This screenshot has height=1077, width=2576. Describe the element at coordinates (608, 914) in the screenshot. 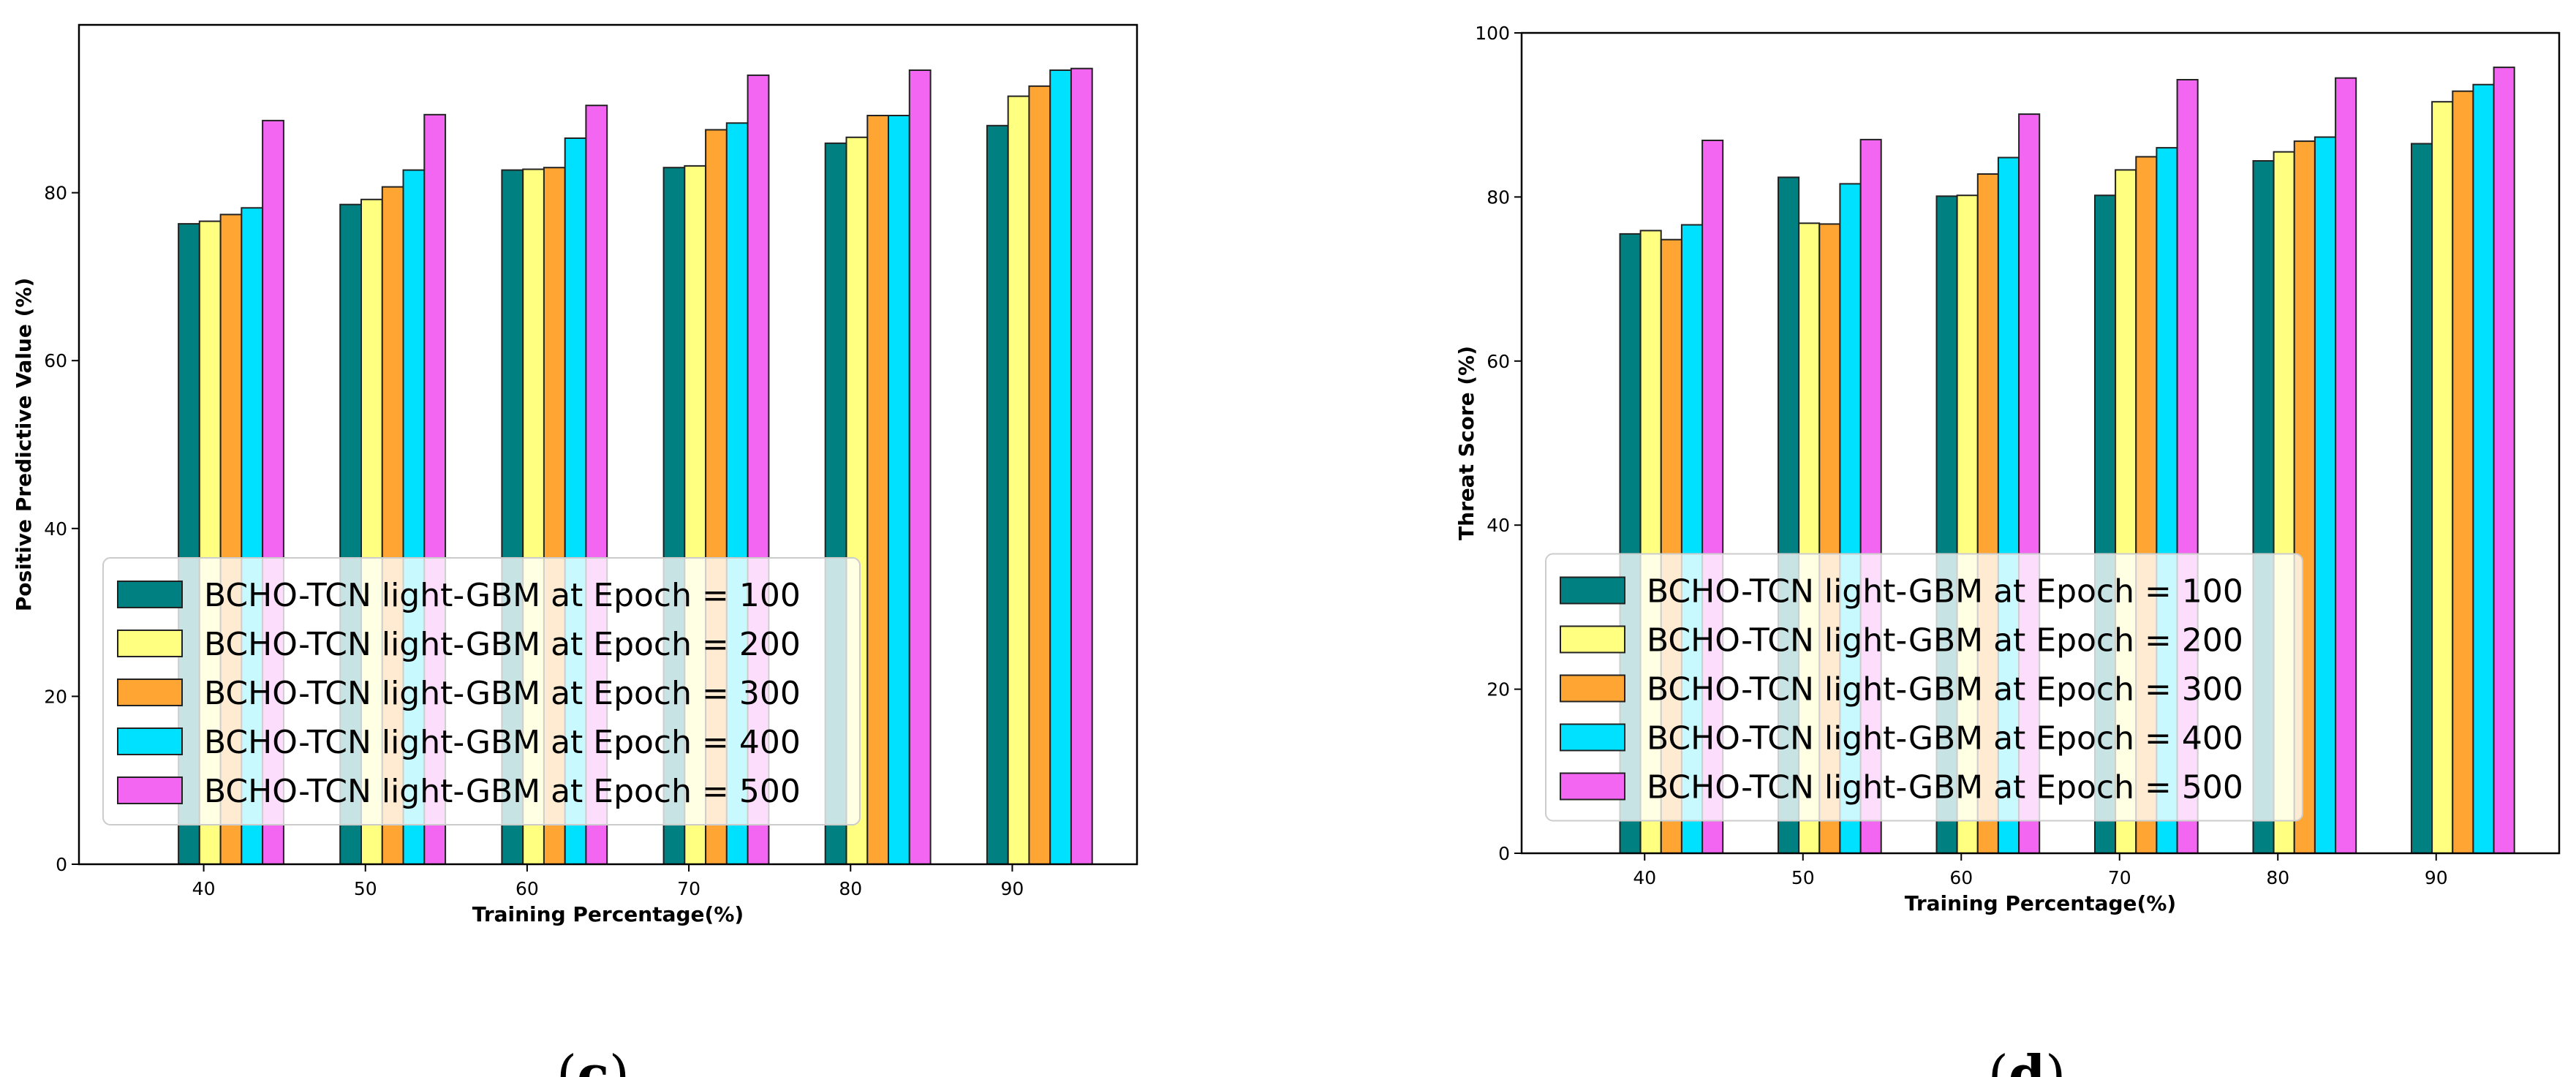

I see `x-axis-label-c: Training Percentage(%)` at that location.